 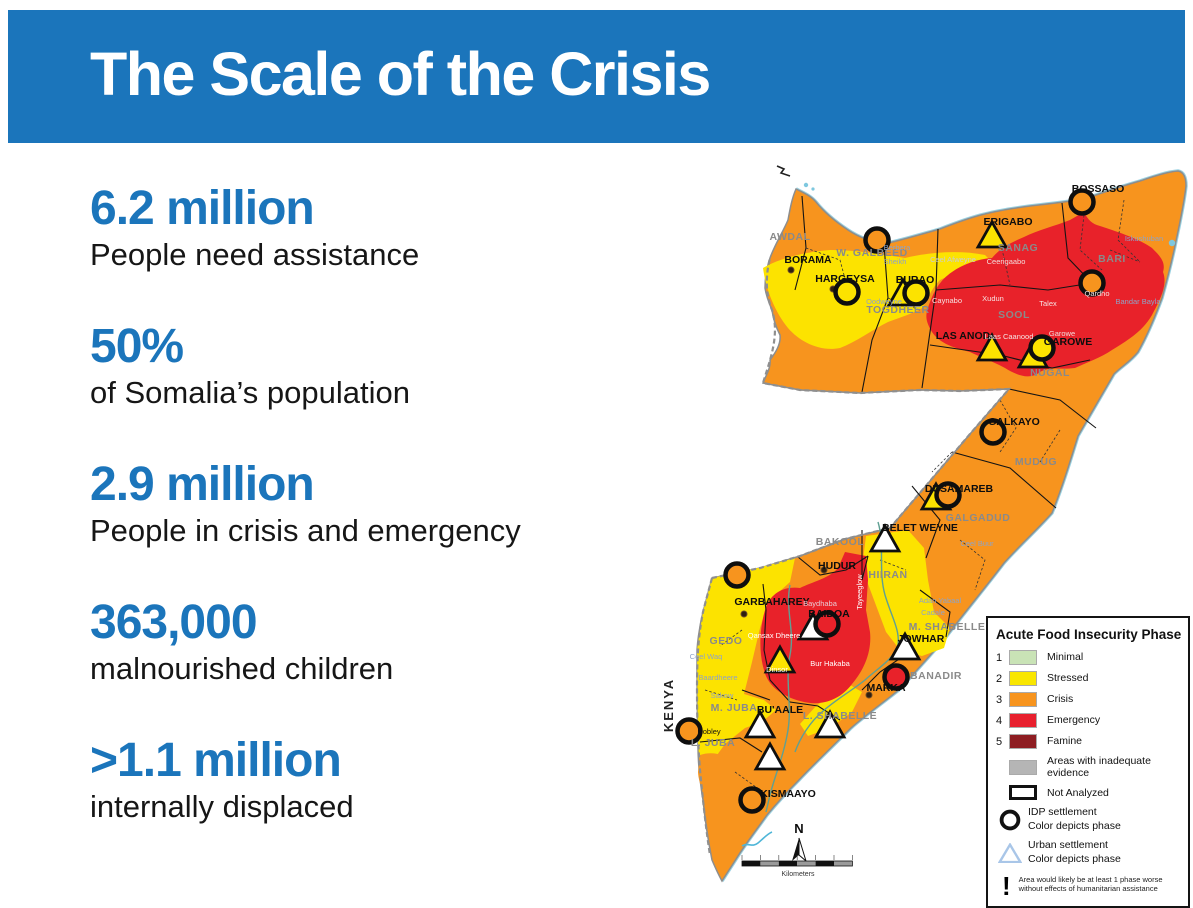 I want to click on stat-value: 363,000, so click(x=174, y=622).